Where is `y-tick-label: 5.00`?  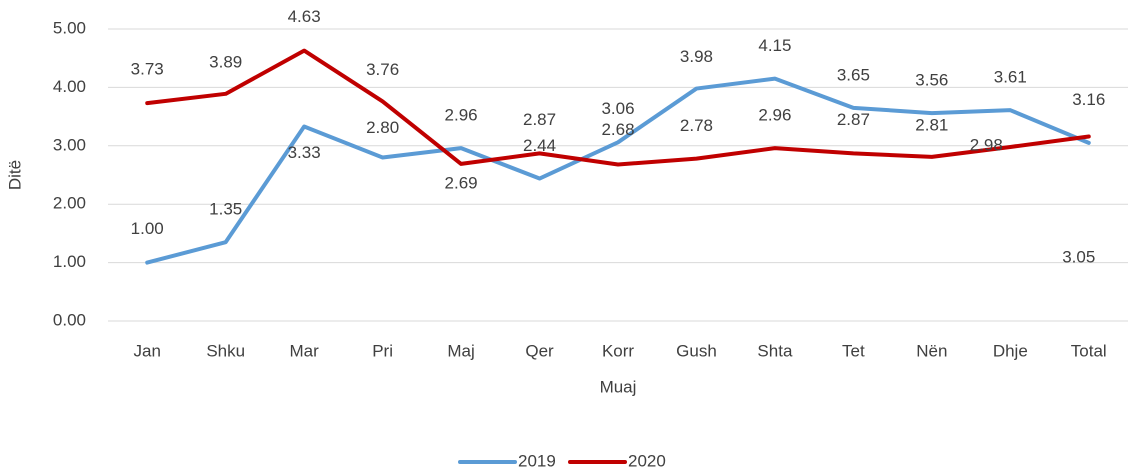 y-tick-label: 5.00 is located at coordinates (69, 27).